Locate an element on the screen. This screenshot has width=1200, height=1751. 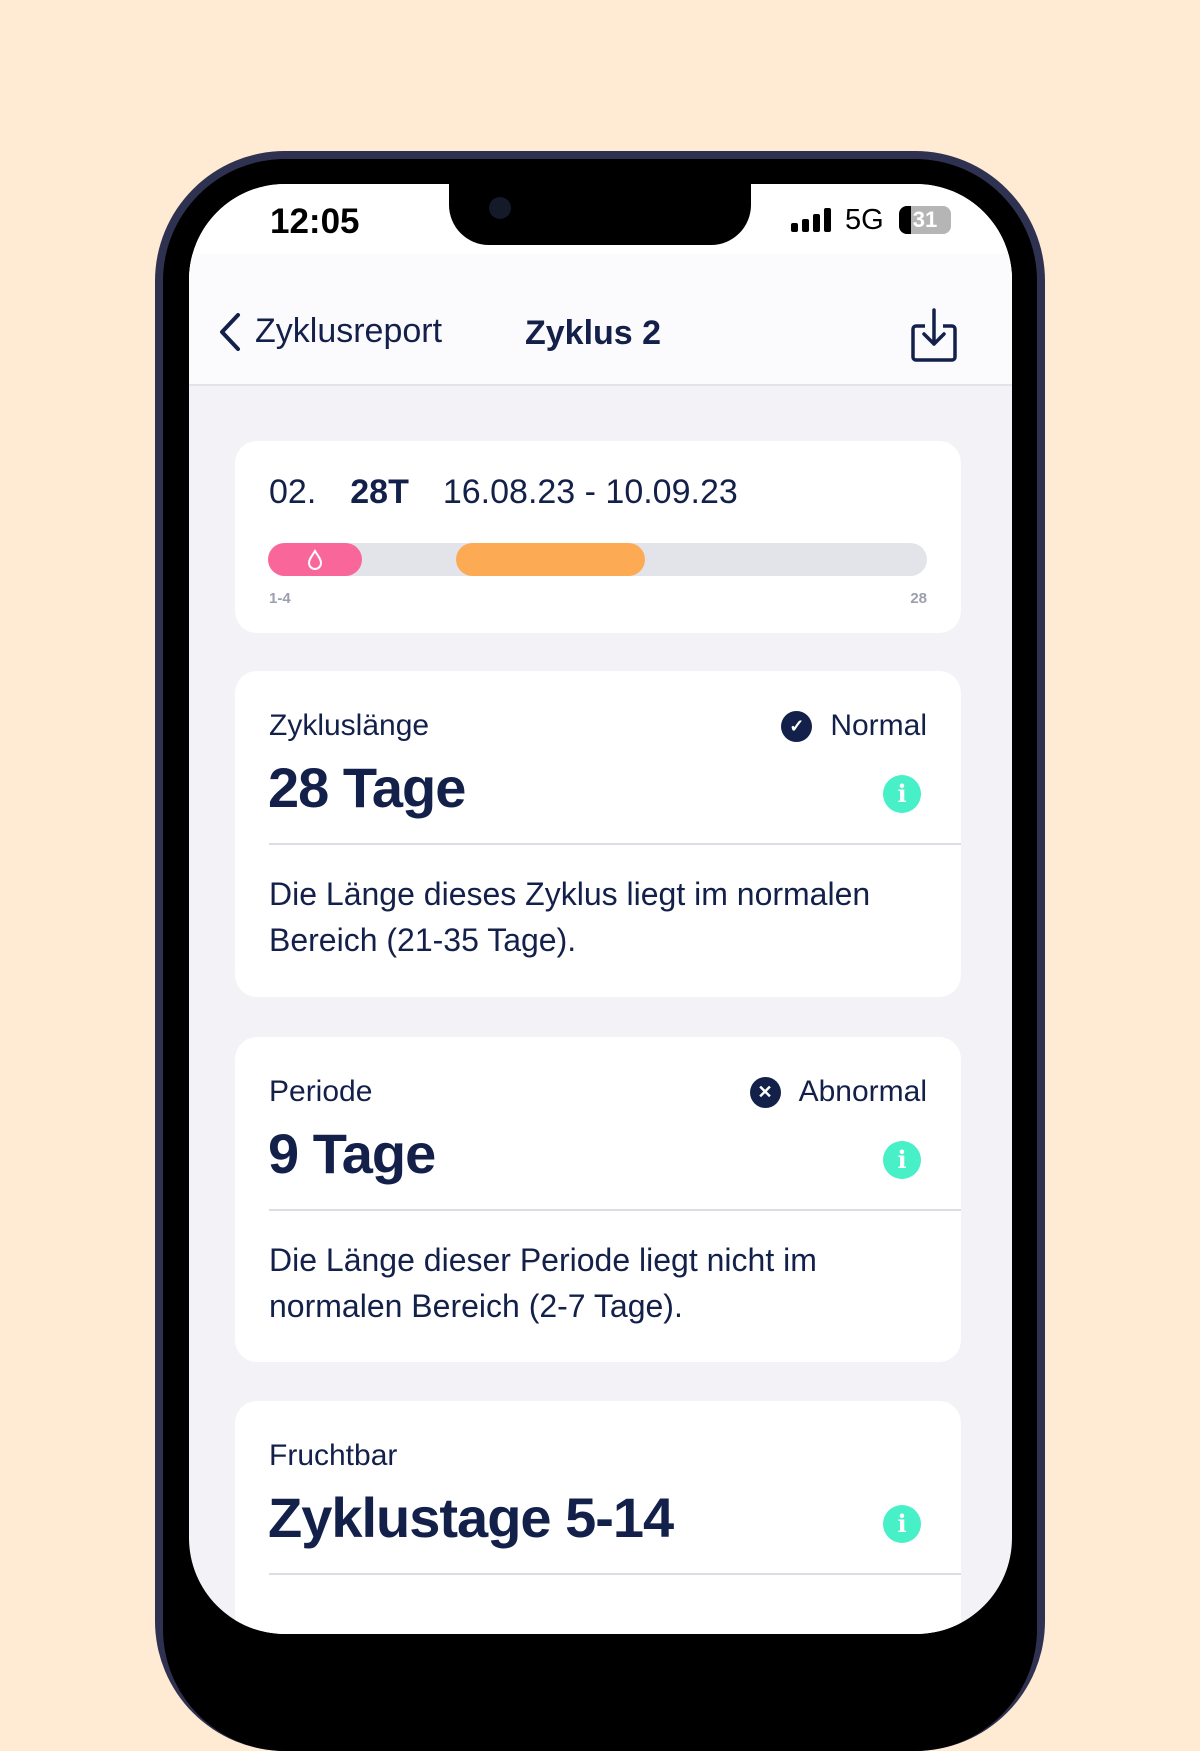
drop-icon is located at coordinates (315, 559).